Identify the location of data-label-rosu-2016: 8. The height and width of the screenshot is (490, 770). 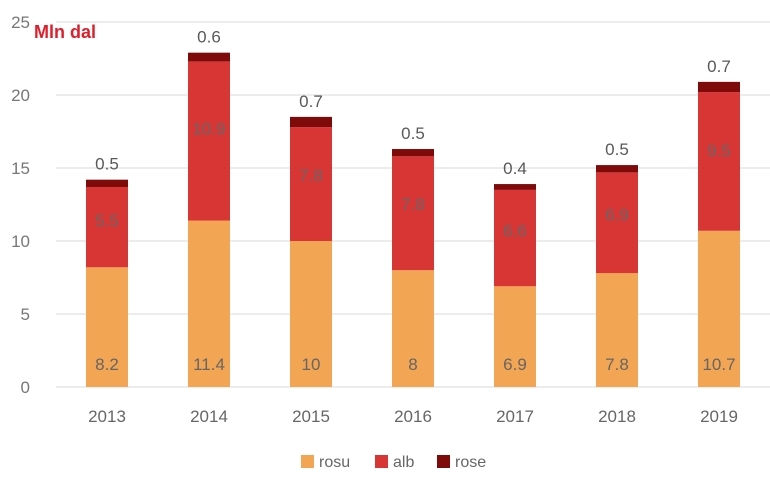
(412, 364).